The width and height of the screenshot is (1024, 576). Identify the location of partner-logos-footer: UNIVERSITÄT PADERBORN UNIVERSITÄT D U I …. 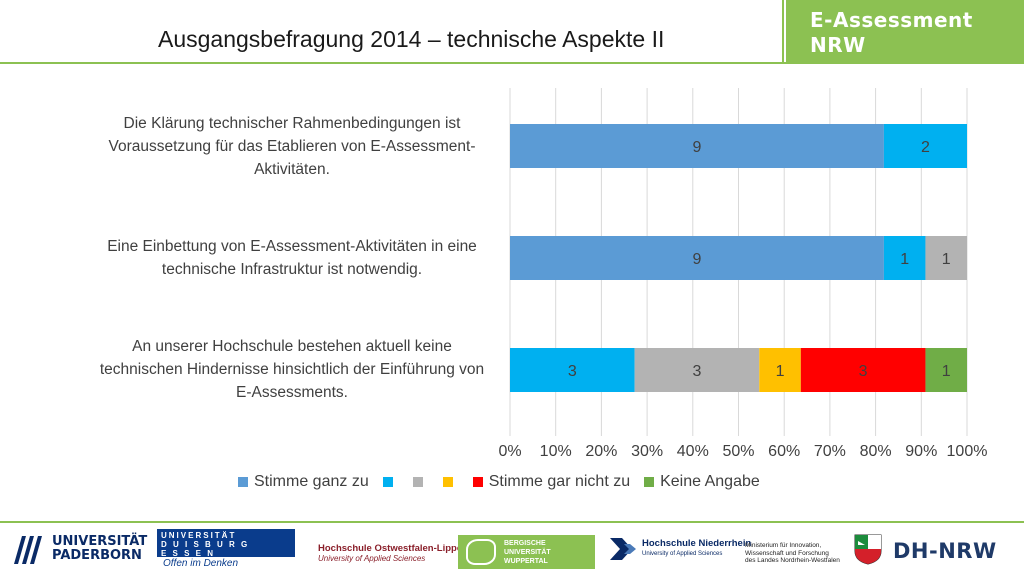
(512, 549).